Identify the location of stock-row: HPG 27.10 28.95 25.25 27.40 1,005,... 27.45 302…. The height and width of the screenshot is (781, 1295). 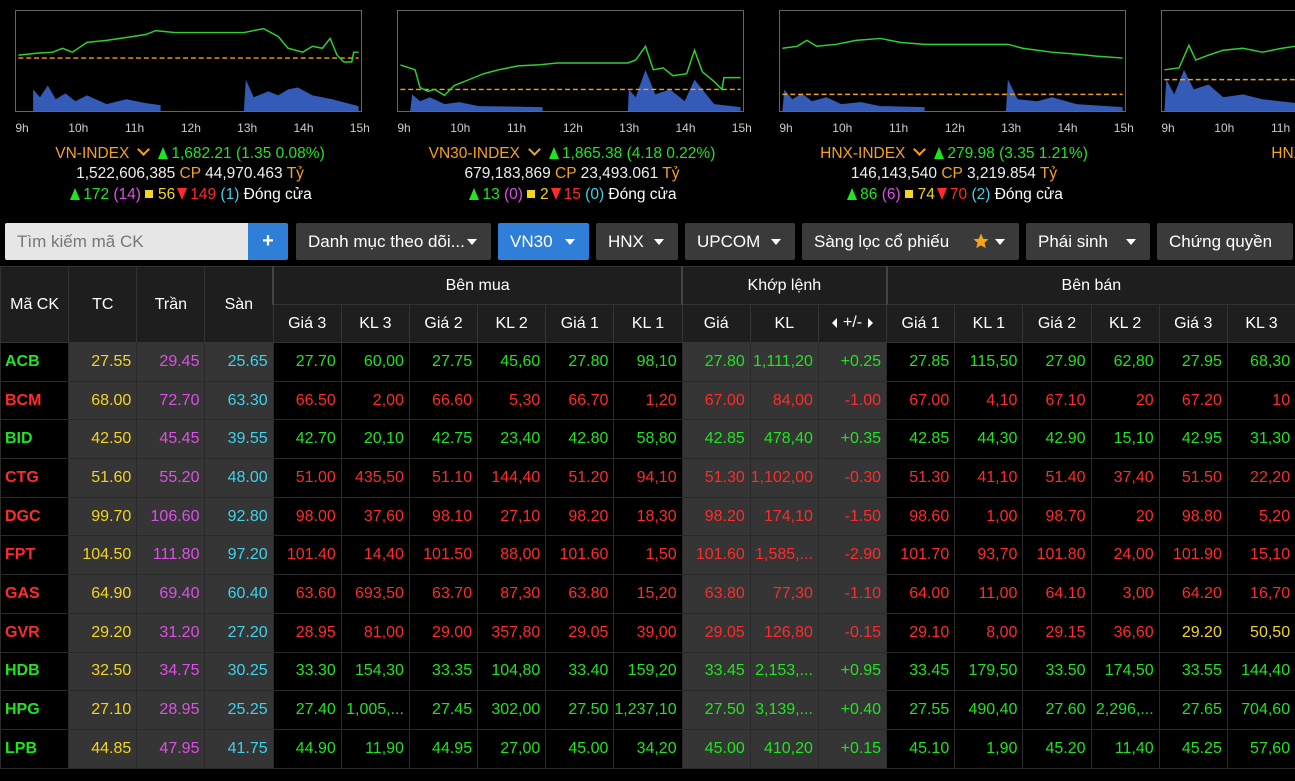
(647, 710).